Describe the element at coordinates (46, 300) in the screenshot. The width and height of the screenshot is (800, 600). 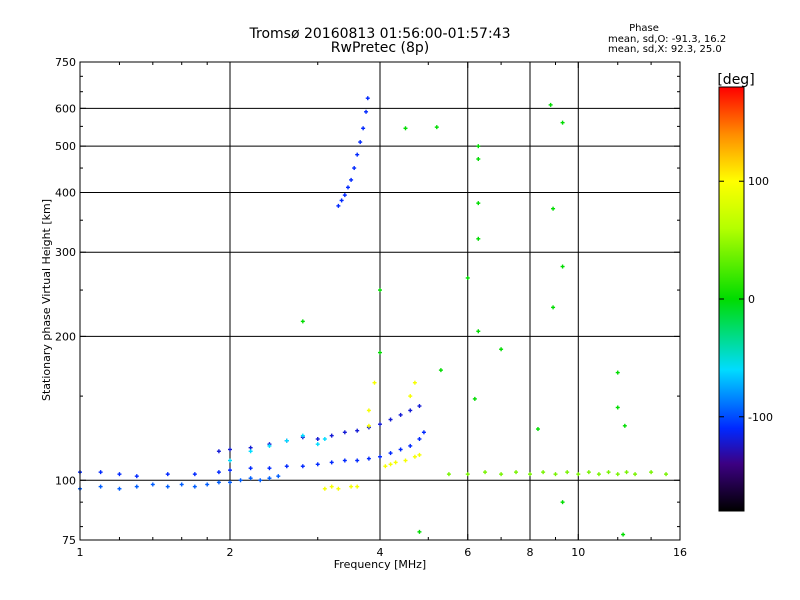
I see `y-axis-label: Stationary phase Virtual Height [km]` at that location.